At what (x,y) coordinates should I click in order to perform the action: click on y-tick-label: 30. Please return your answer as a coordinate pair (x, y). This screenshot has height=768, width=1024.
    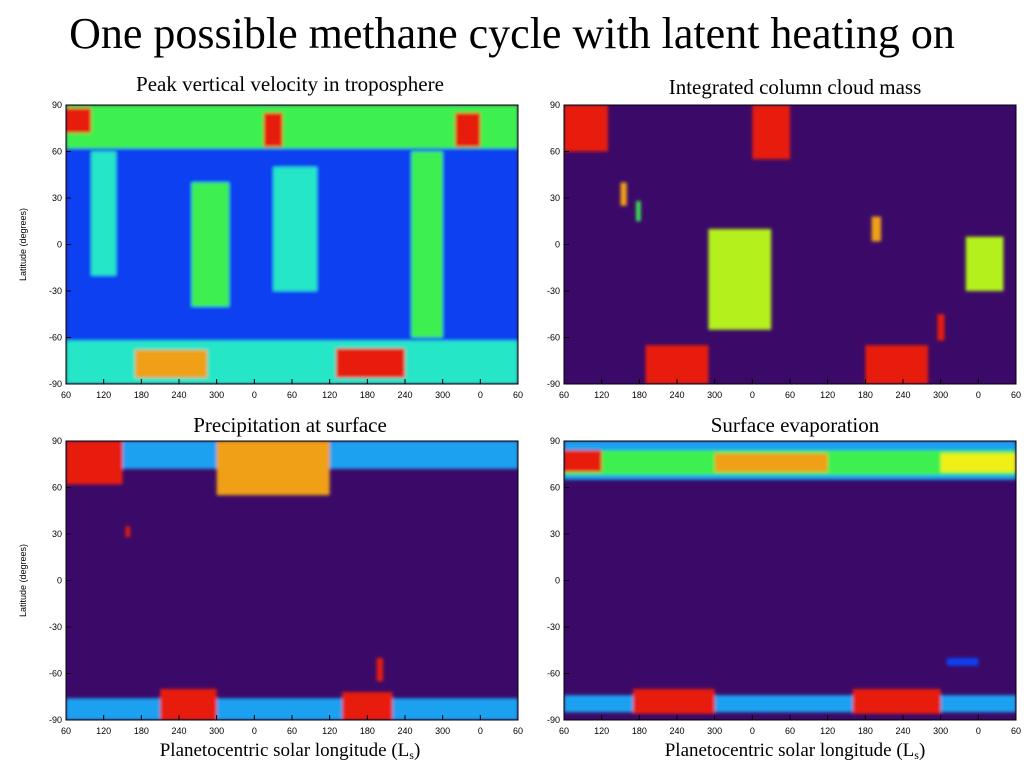
    Looking at the image, I should click on (555, 534).